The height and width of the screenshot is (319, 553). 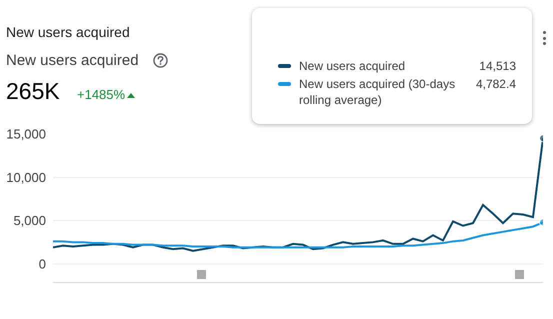 I want to click on text: +1485%, so click(x=101, y=94).